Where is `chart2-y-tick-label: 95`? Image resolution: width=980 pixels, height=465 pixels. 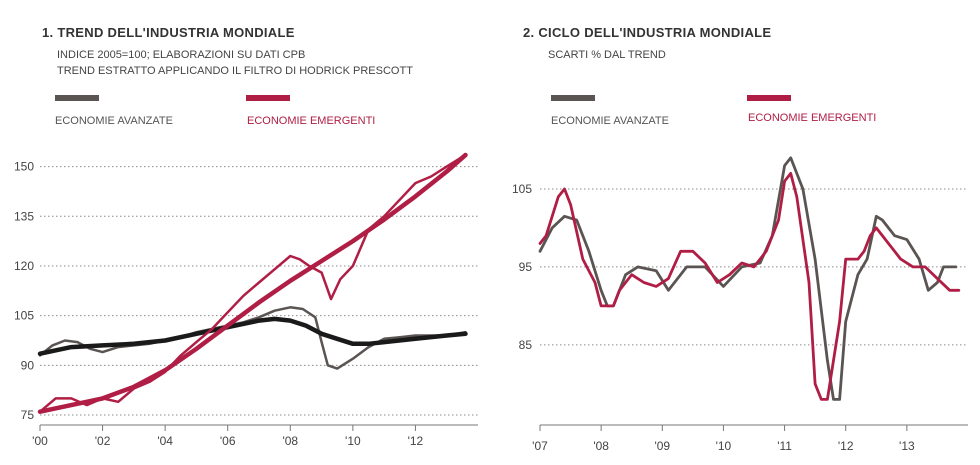
chart2-y-tick-label: 95 is located at coordinates (526, 267).